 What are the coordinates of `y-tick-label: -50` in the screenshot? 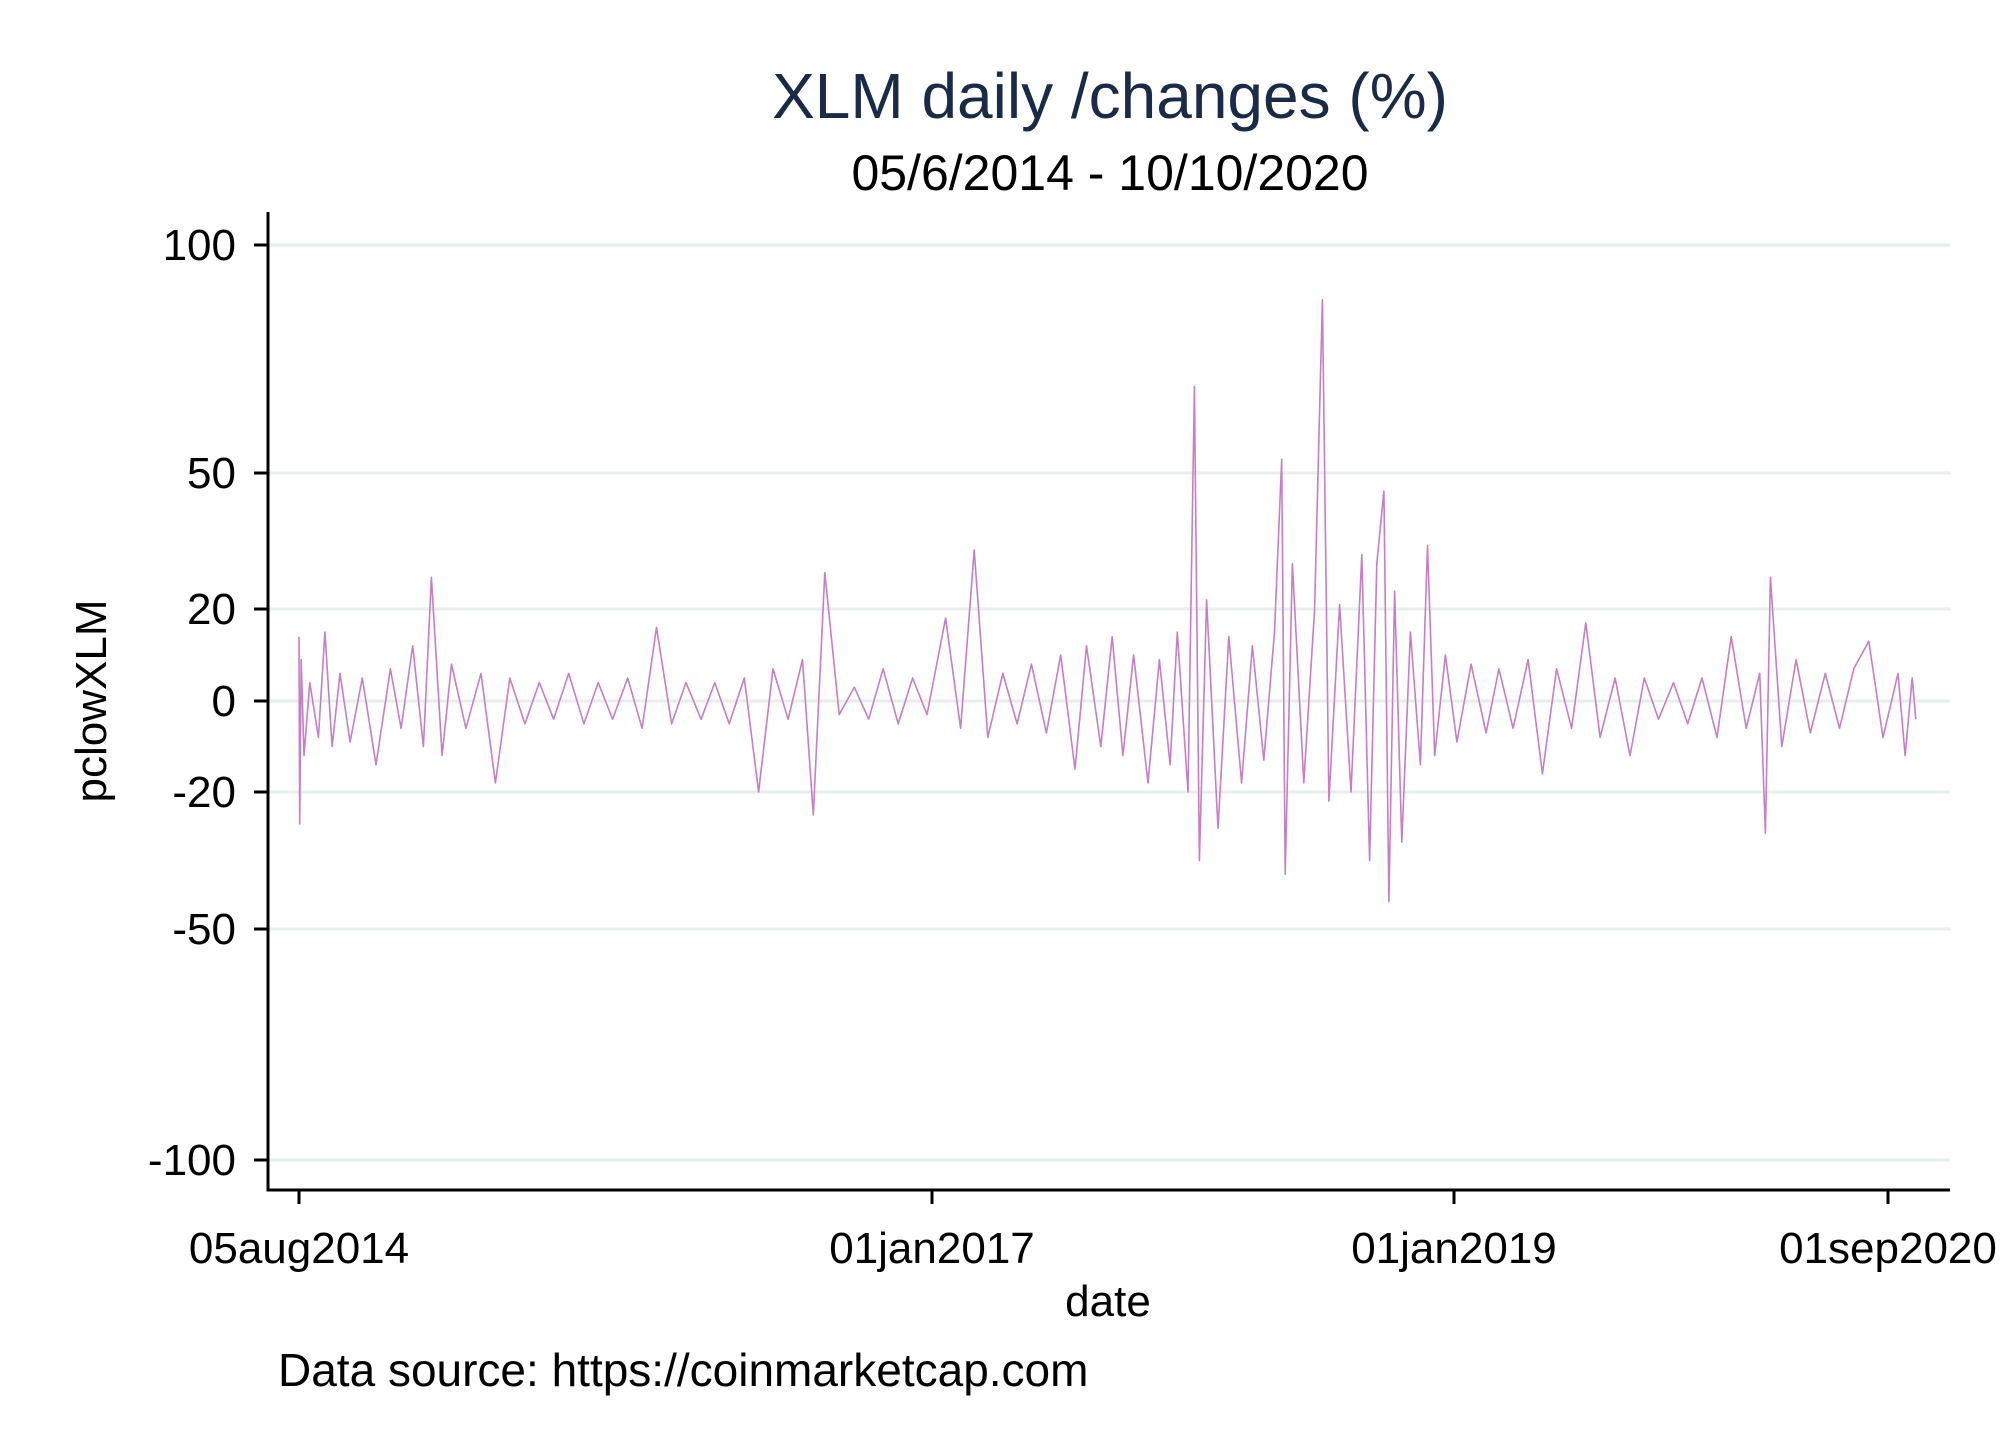 It's located at (204, 929).